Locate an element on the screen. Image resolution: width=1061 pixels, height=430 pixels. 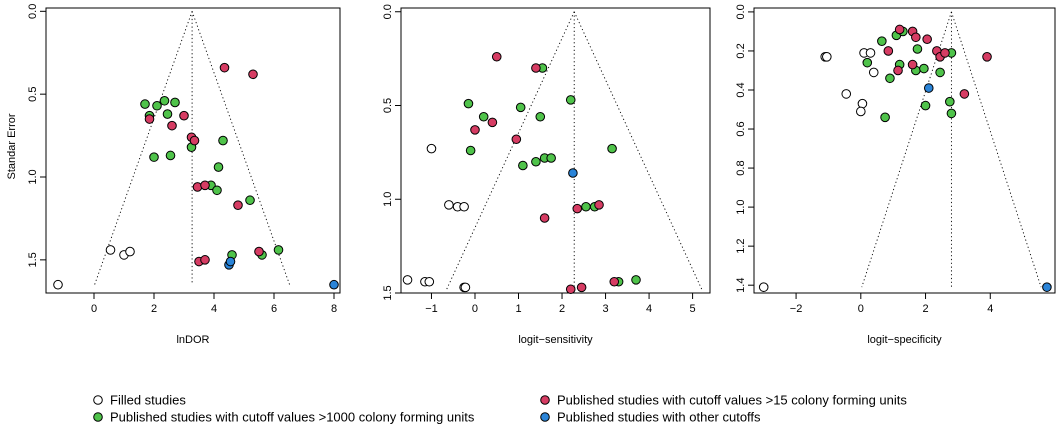
x-axis-label: logit−sensitivity is located at coordinates (555, 340).